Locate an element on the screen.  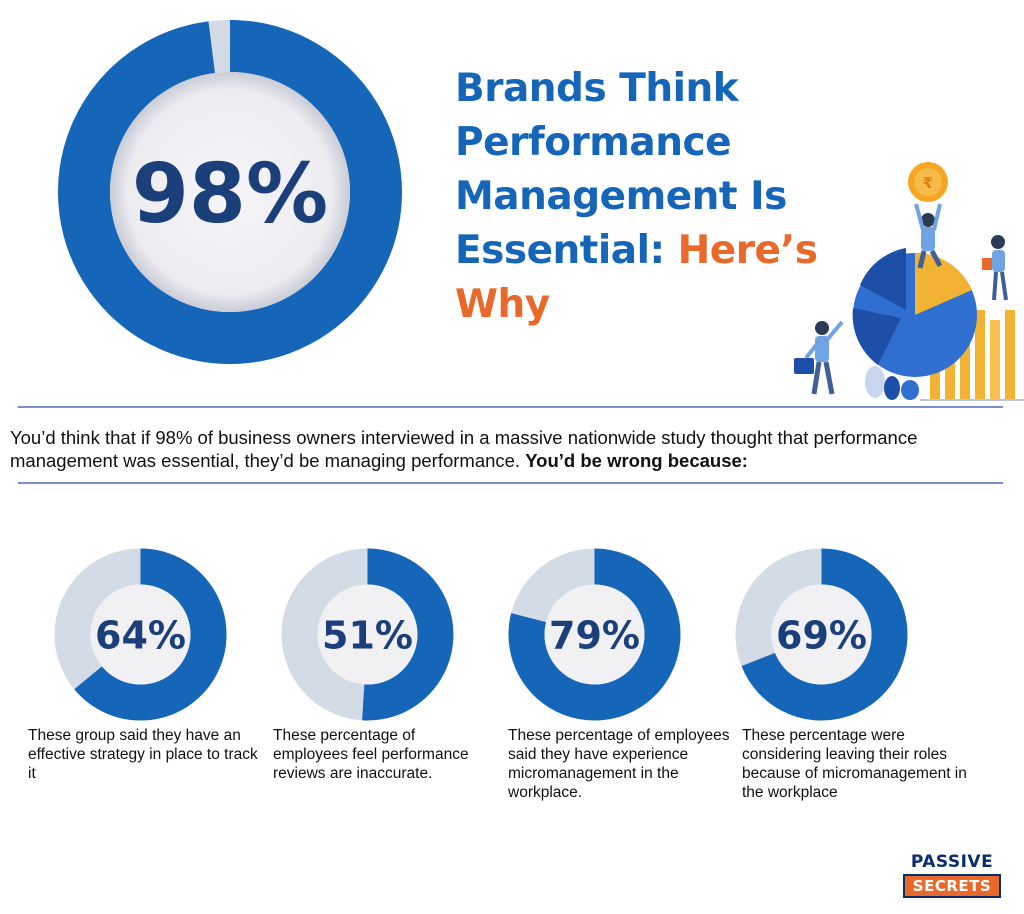
donut-chart-64: 64% is located at coordinates (140, 634).